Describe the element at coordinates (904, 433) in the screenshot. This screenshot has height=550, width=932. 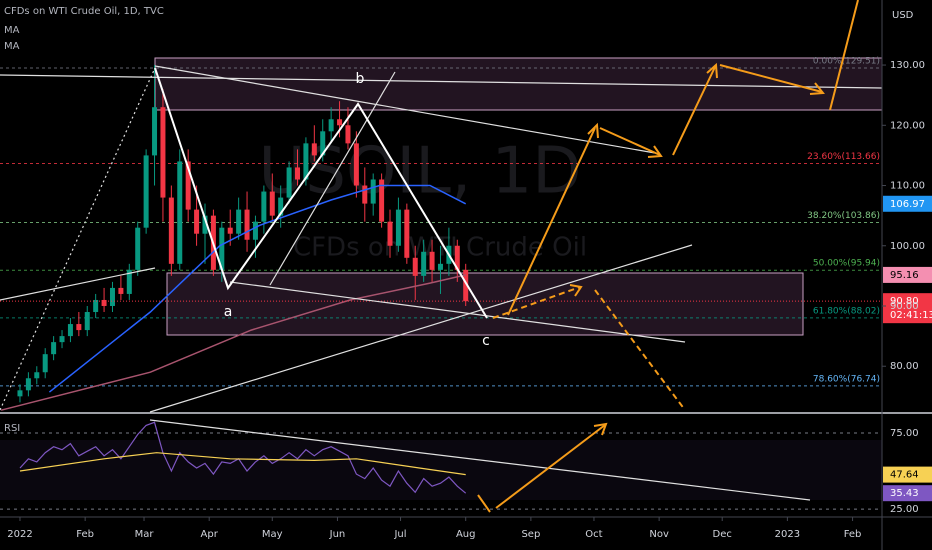
I see `rsi-tick-label: 75.00` at that location.